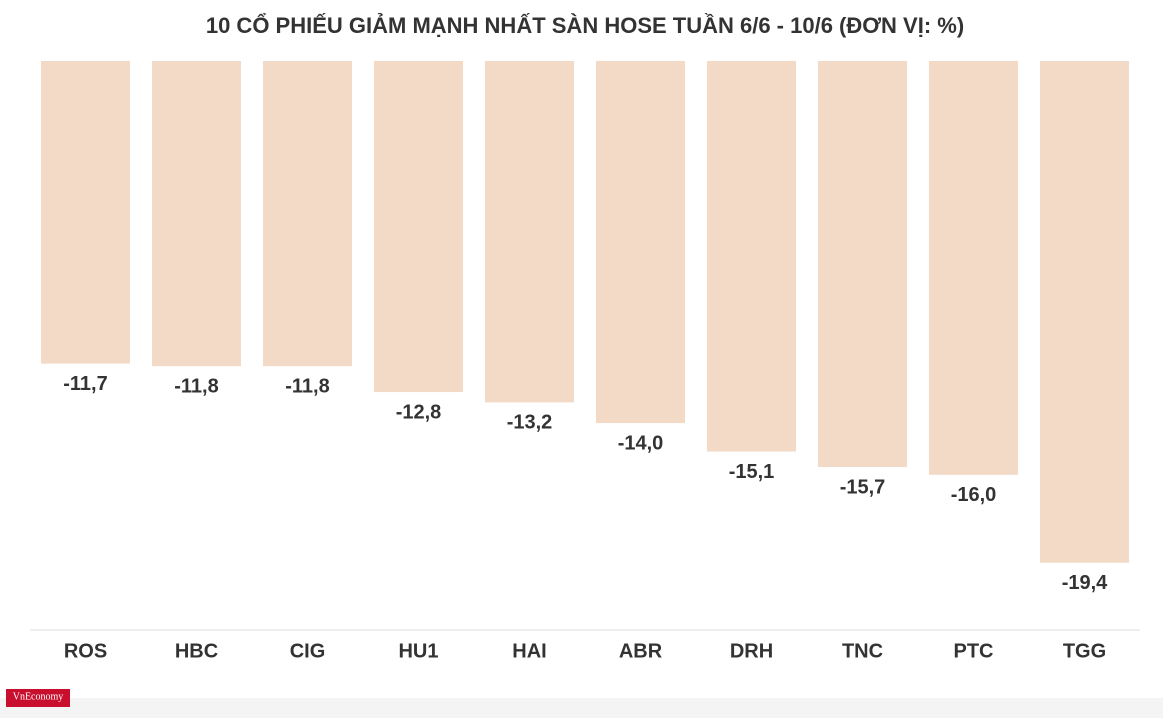 Image resolution: width=1163 pixels, height=718 pixels. What do you see at coordinates (862, 651) in the screenshot?
I see `x-tick-label: TNC` at bounding box center [862, 651].